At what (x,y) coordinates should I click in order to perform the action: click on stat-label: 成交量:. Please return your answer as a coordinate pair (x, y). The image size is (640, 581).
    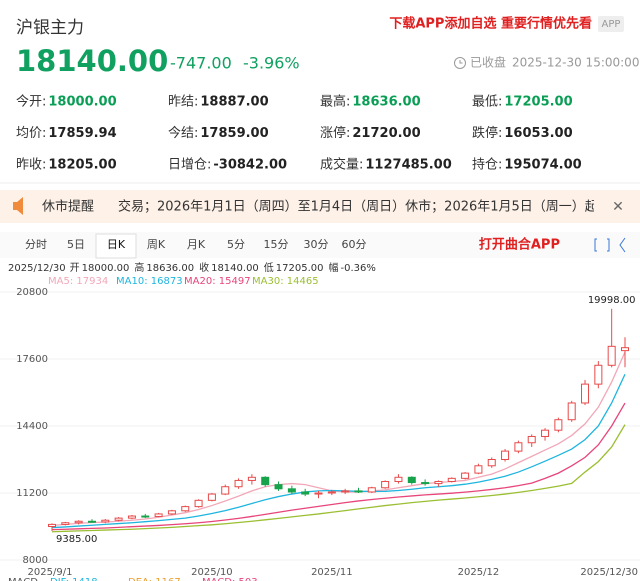
    Looking at the image, I should click on (341, 165).